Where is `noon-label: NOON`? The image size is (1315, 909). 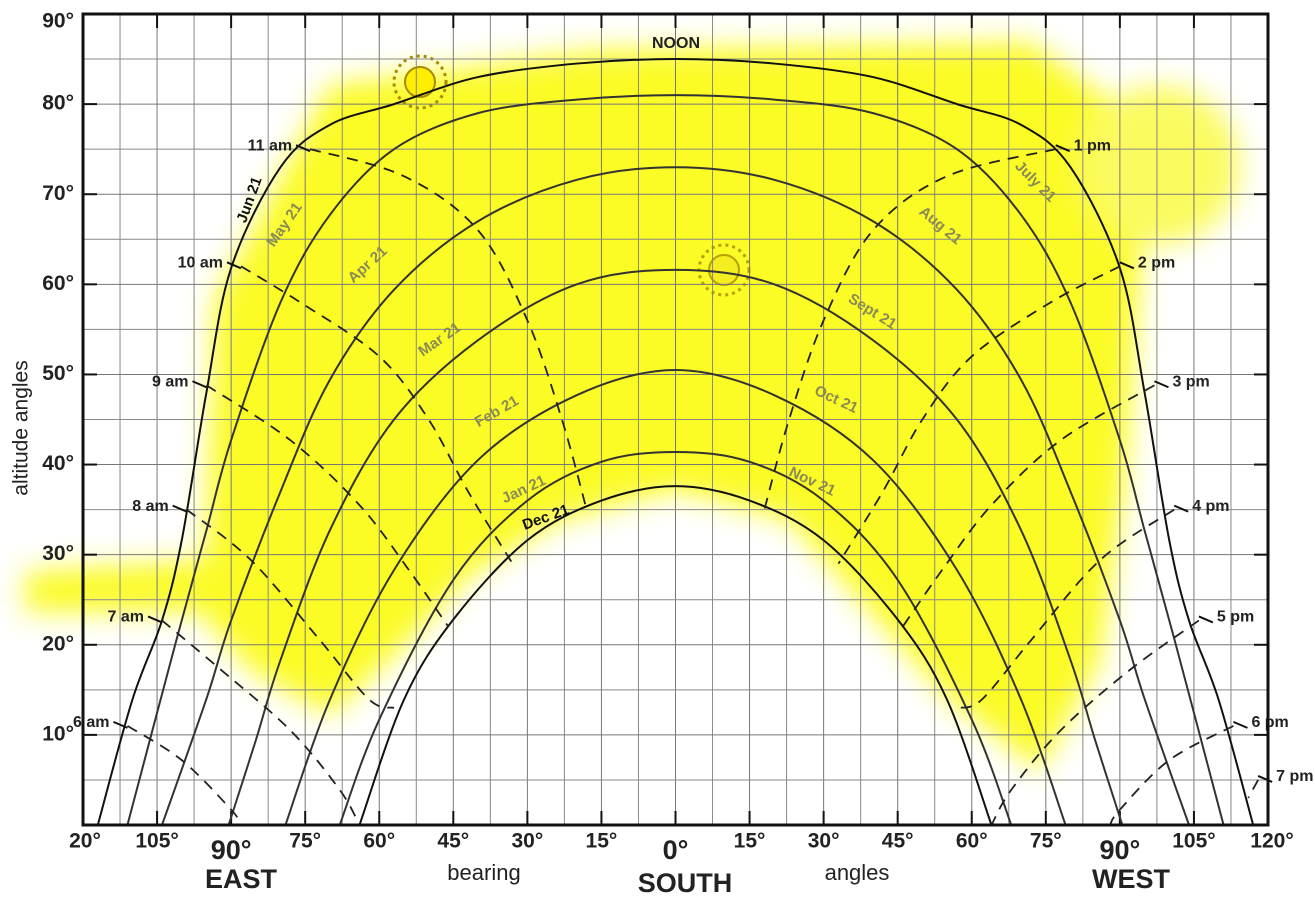 noon-label: NOON is located at coordinates (676, 43).